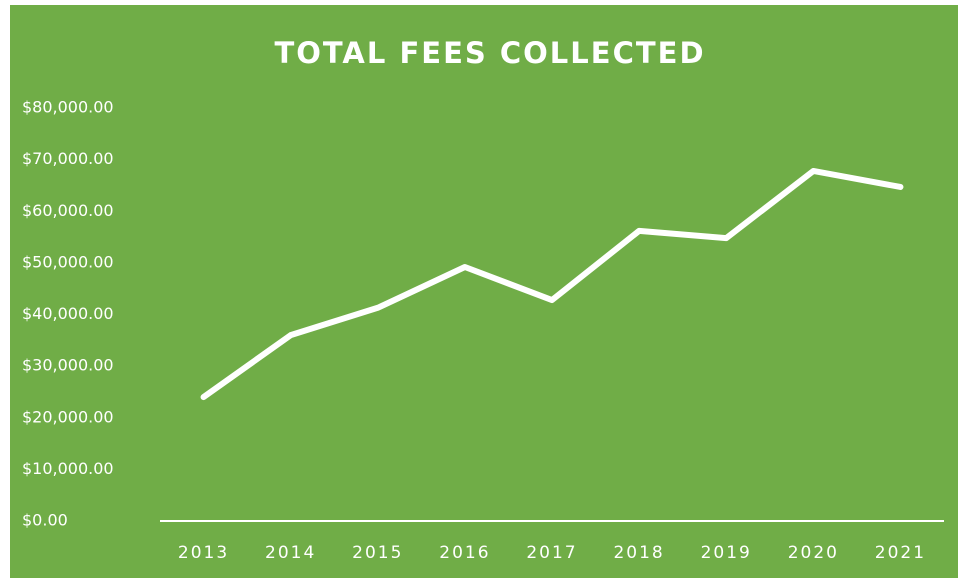 Image resolution: width=964 pixels, height=584 pixels. I want to click on x-tick-label: 2020, so click(813, 553).